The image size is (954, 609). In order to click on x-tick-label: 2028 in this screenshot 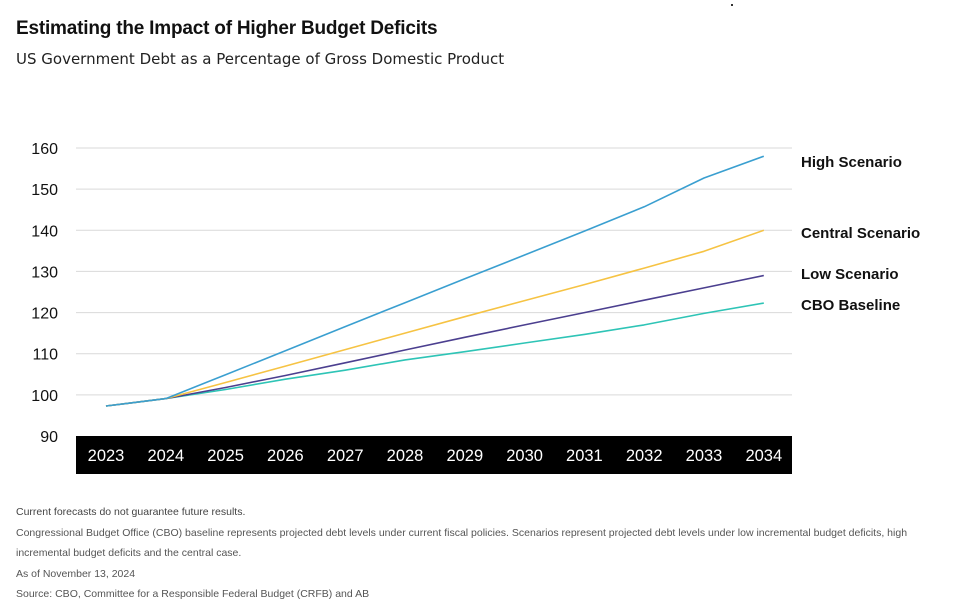, I will do `click(405, 456)`.